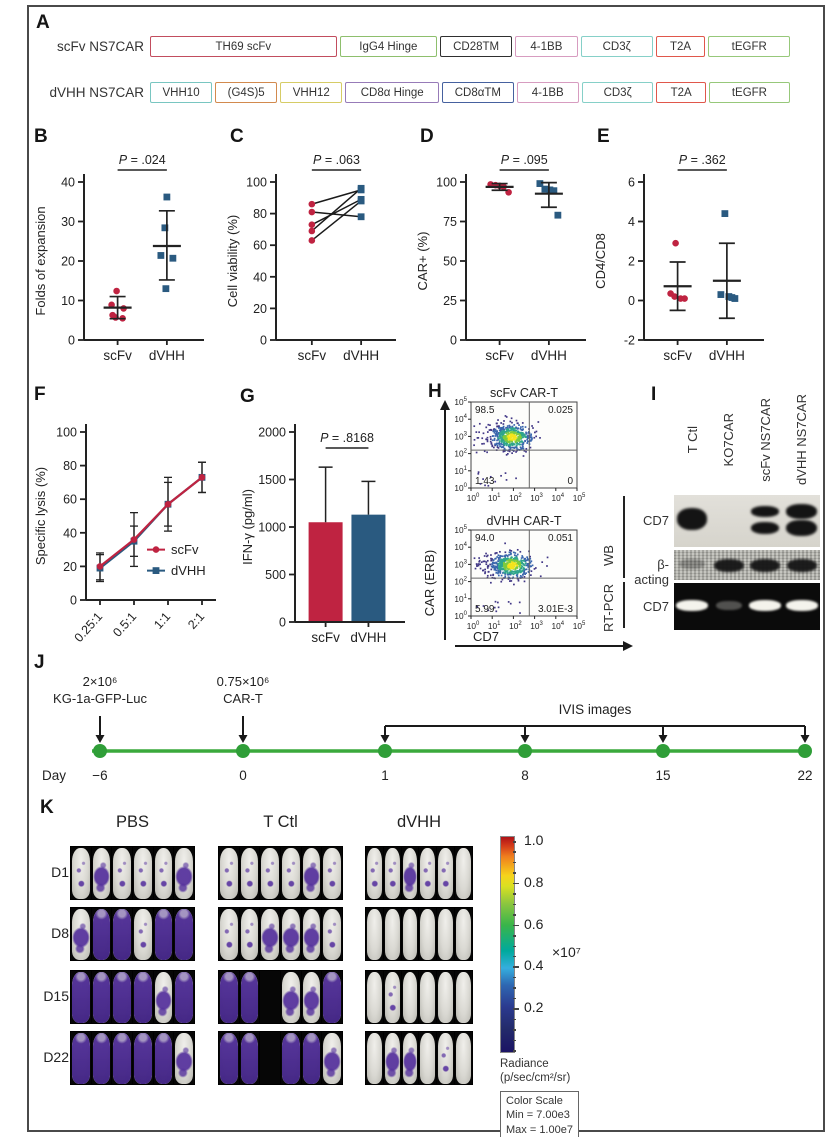 This screenshot has height=1137, width=840. What do you see at coordinates (617, 92) in the screenshot?
I see `construct-segment: CD3ζ` at bounding box center [617, 92].